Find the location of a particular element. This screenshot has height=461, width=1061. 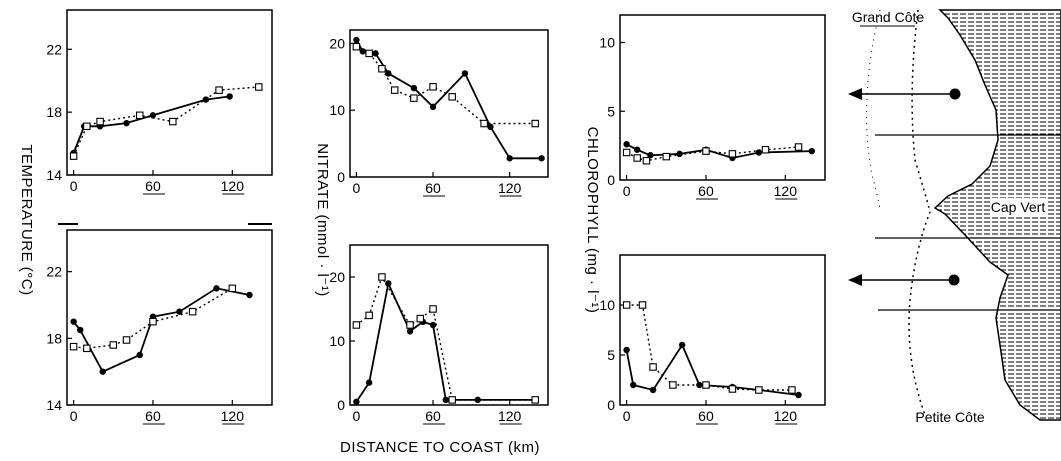

map-label-grand-cote: Grand Côte is located at coordinates (888, 17).